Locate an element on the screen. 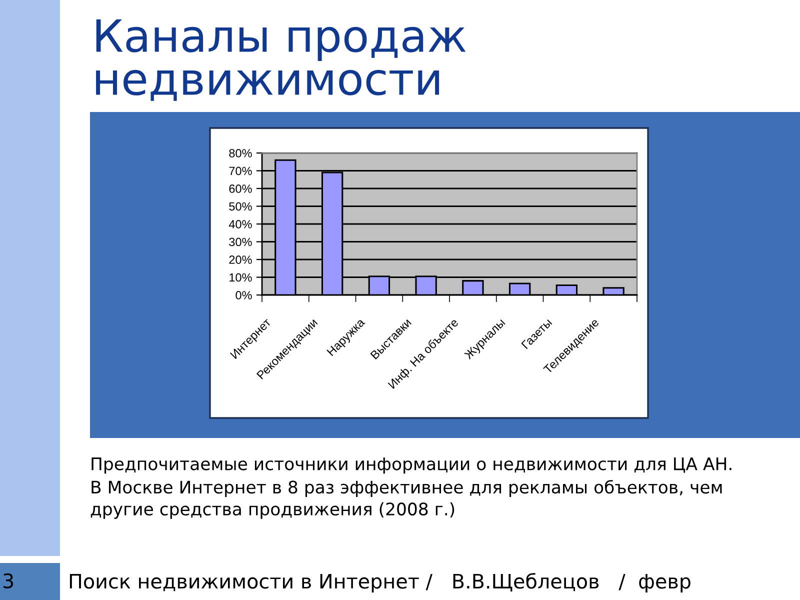  y-tick-label: 0% is located at coordinates (244, 295).